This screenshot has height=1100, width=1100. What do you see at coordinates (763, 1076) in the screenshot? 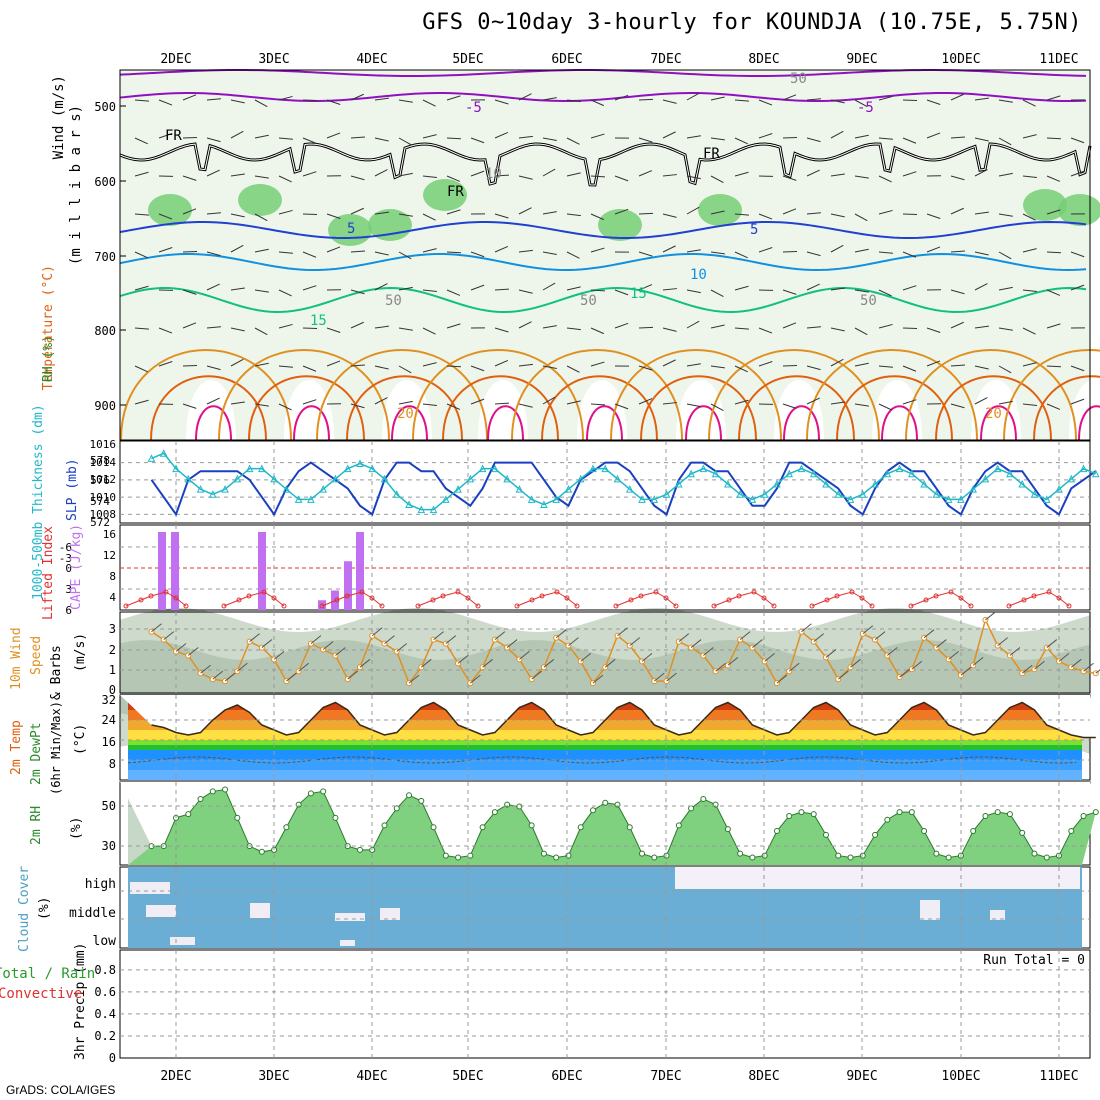
I see `x-tick-bottom-8DEC: 8DEC` at bounding box center [763, 1076].